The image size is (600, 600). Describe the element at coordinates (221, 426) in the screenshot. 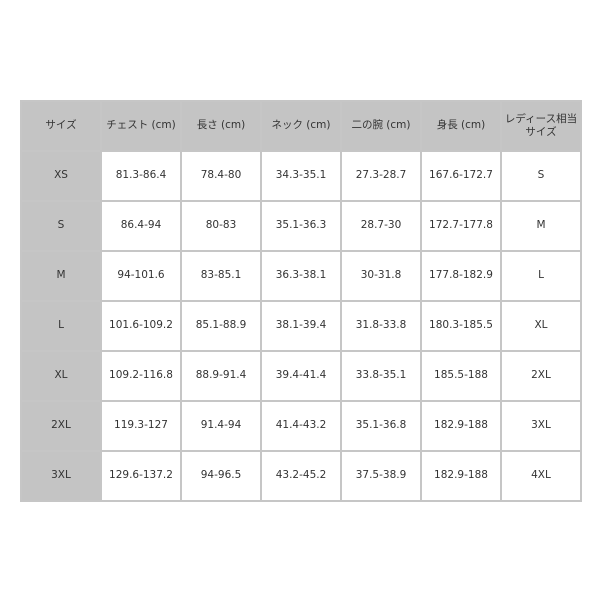

I see `table-cell: 91.4-94` at that location.